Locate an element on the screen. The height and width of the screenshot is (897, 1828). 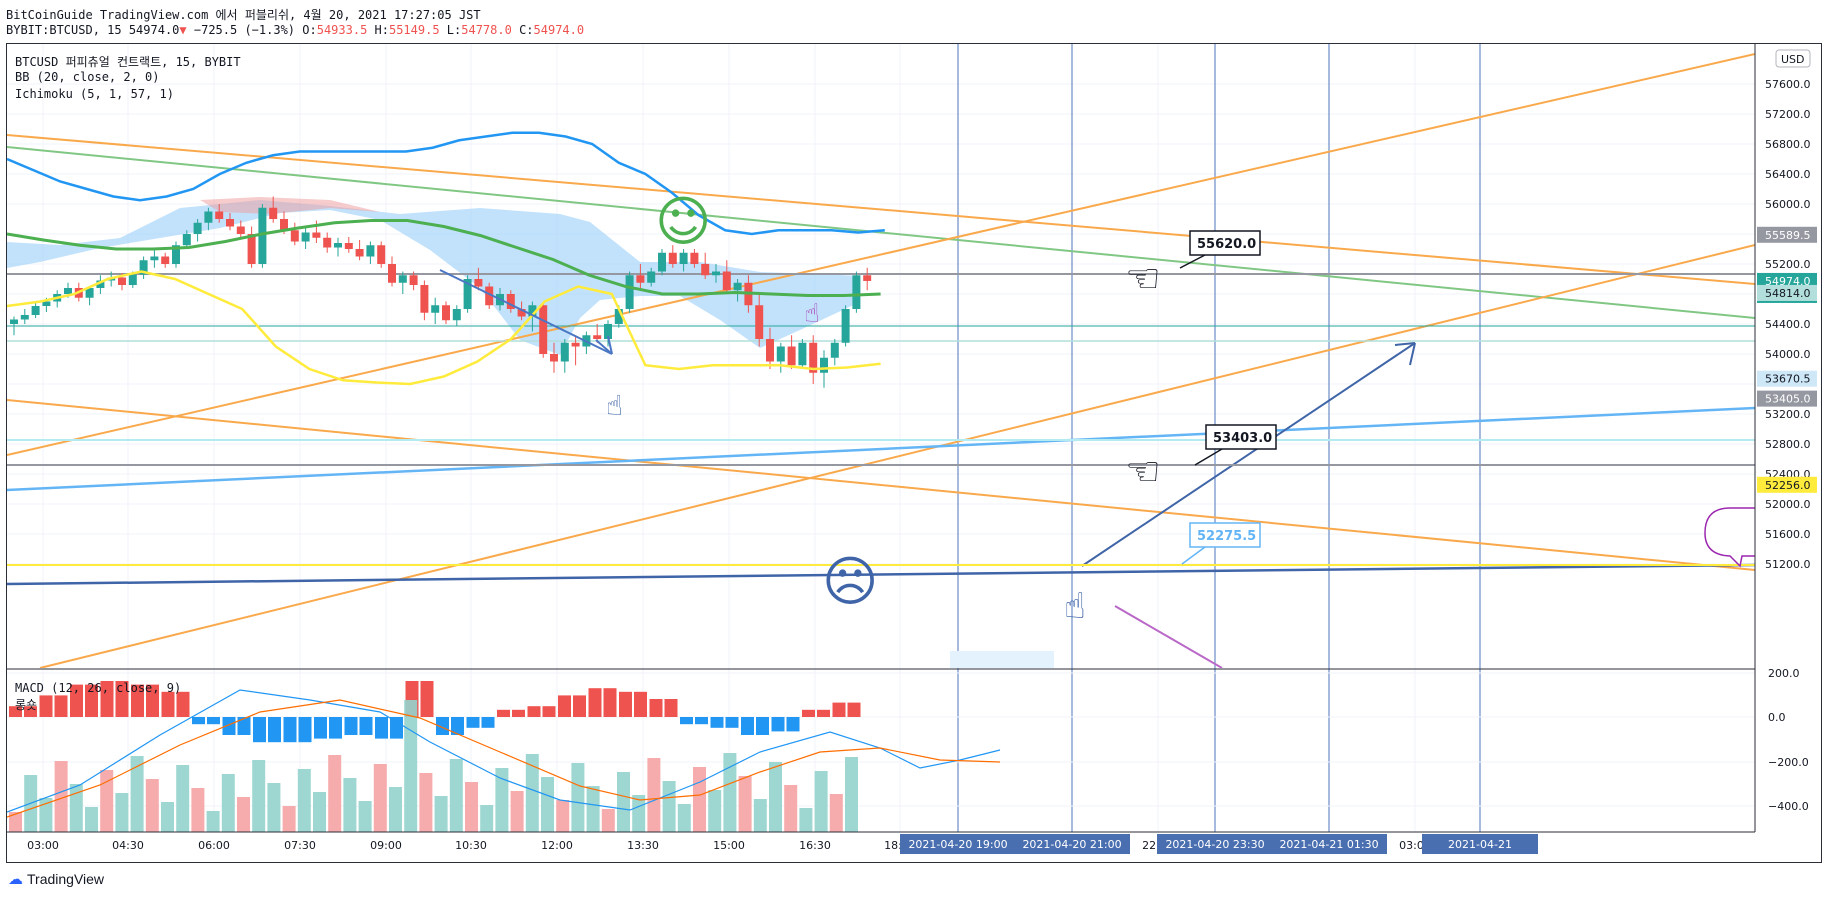
time-tick-label: 16:30 is located at coordinates (815, 845).